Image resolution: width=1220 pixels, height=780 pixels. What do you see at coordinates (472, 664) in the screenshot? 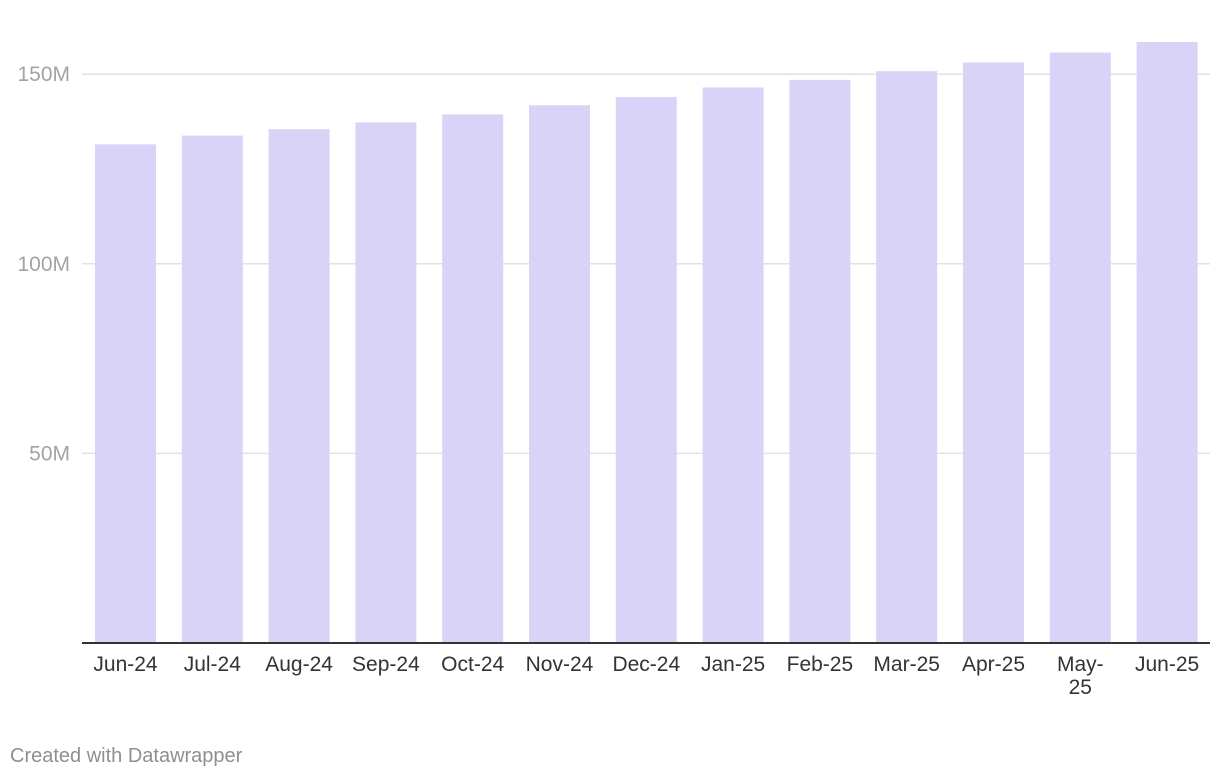
I see `x-tick-label: Oct-24` at bounding box center [472, 664].